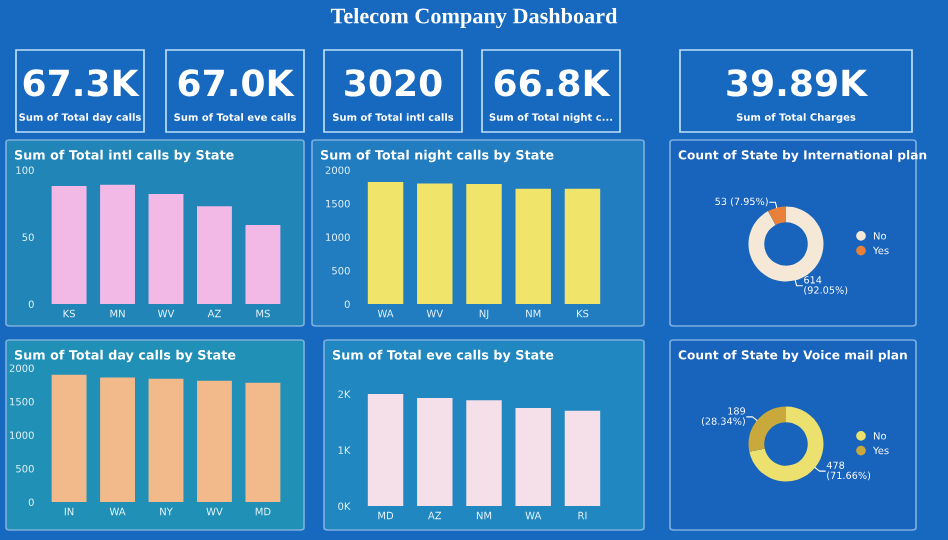 This screenshot has height=540, width=948. What do you see at coordinates (236, 83) in the screenshot?
I see `text: 67.0K` at bounding box center [236, 83].